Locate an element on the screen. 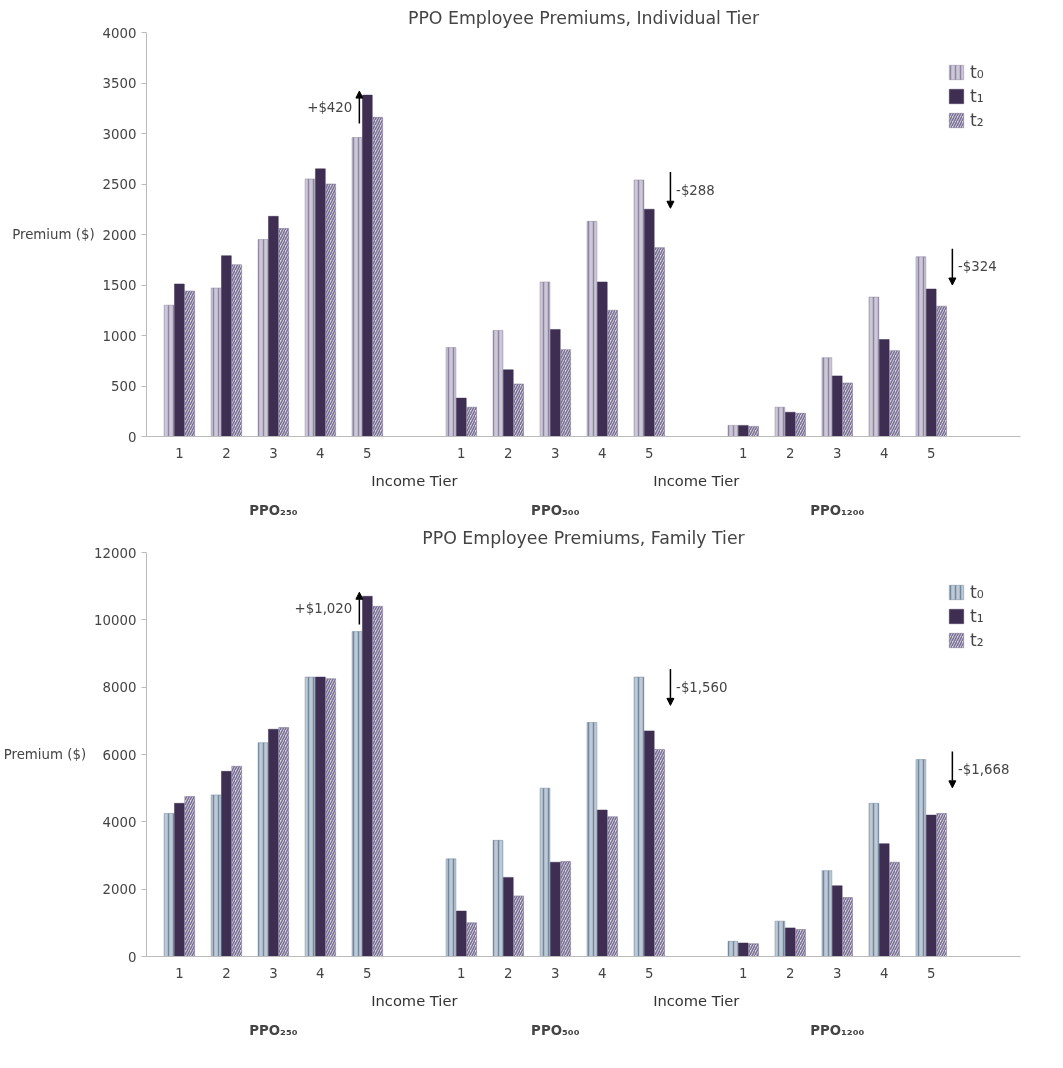 The height and width of the screenshot is (1068, 1063). y-tick-label: 10000 is located at coordinates (115, 620).